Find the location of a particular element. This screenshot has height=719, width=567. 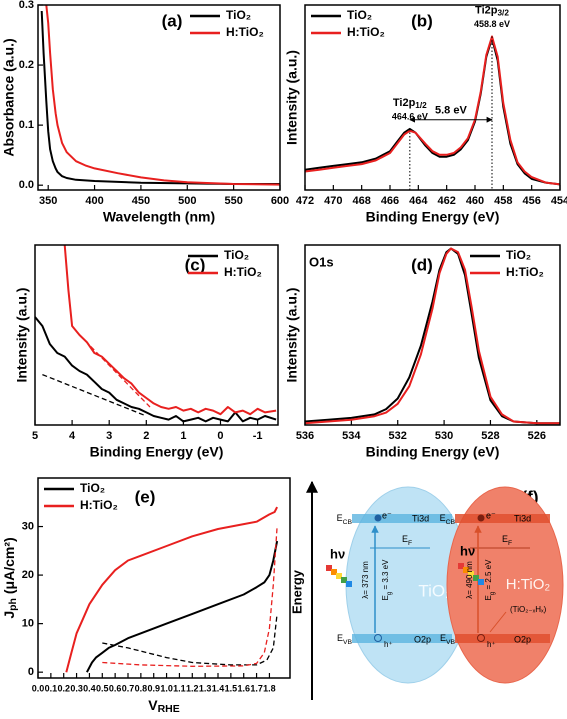

panel-label: (b) is located at coordinates (422, 20).